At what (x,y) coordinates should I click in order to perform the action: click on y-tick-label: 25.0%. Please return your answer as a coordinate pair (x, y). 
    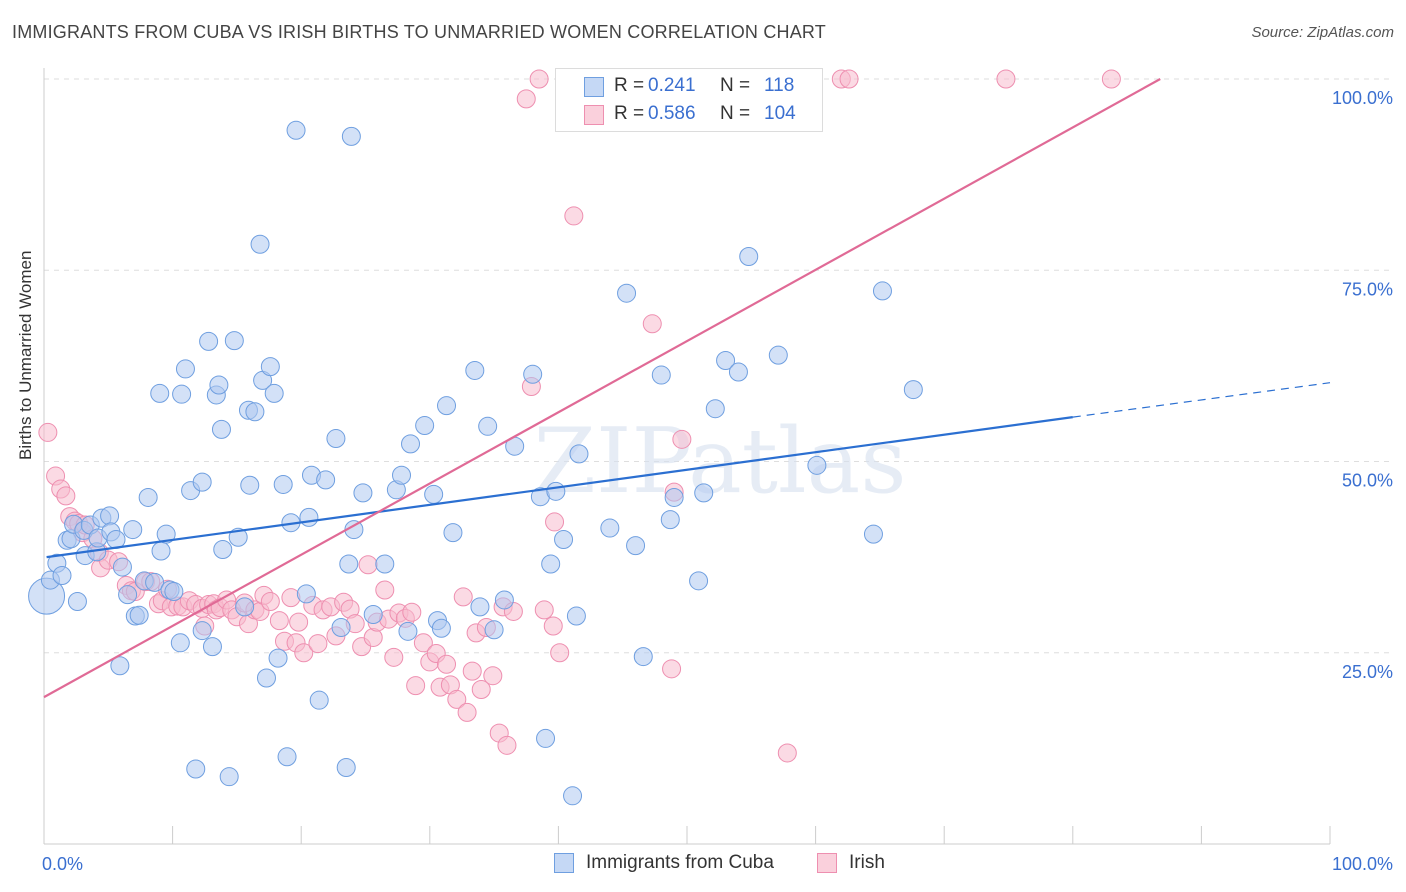
    Looking at the image, I should click on (1367, 672).